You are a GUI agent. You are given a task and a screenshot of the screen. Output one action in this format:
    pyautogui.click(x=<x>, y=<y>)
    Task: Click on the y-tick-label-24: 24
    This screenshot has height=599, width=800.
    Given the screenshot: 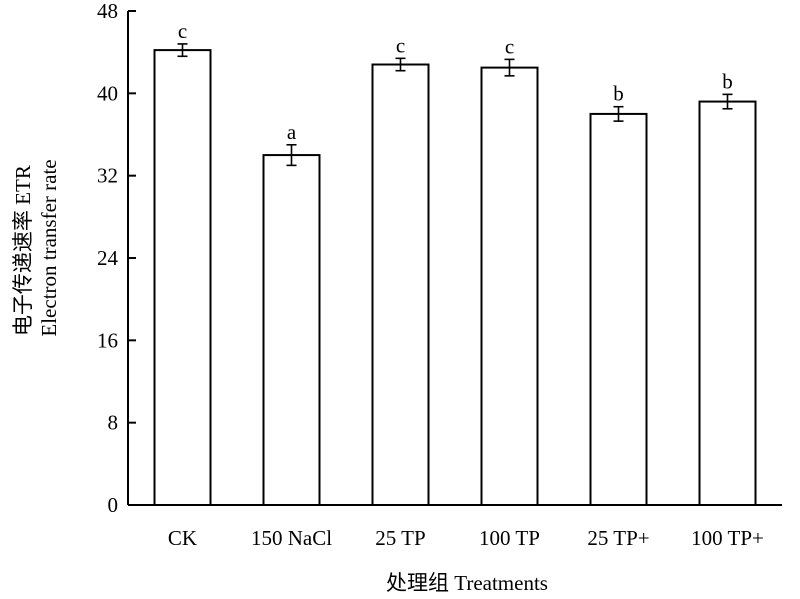 What is the action you would take?
    pyautogui.click(x=108, y=258)
    